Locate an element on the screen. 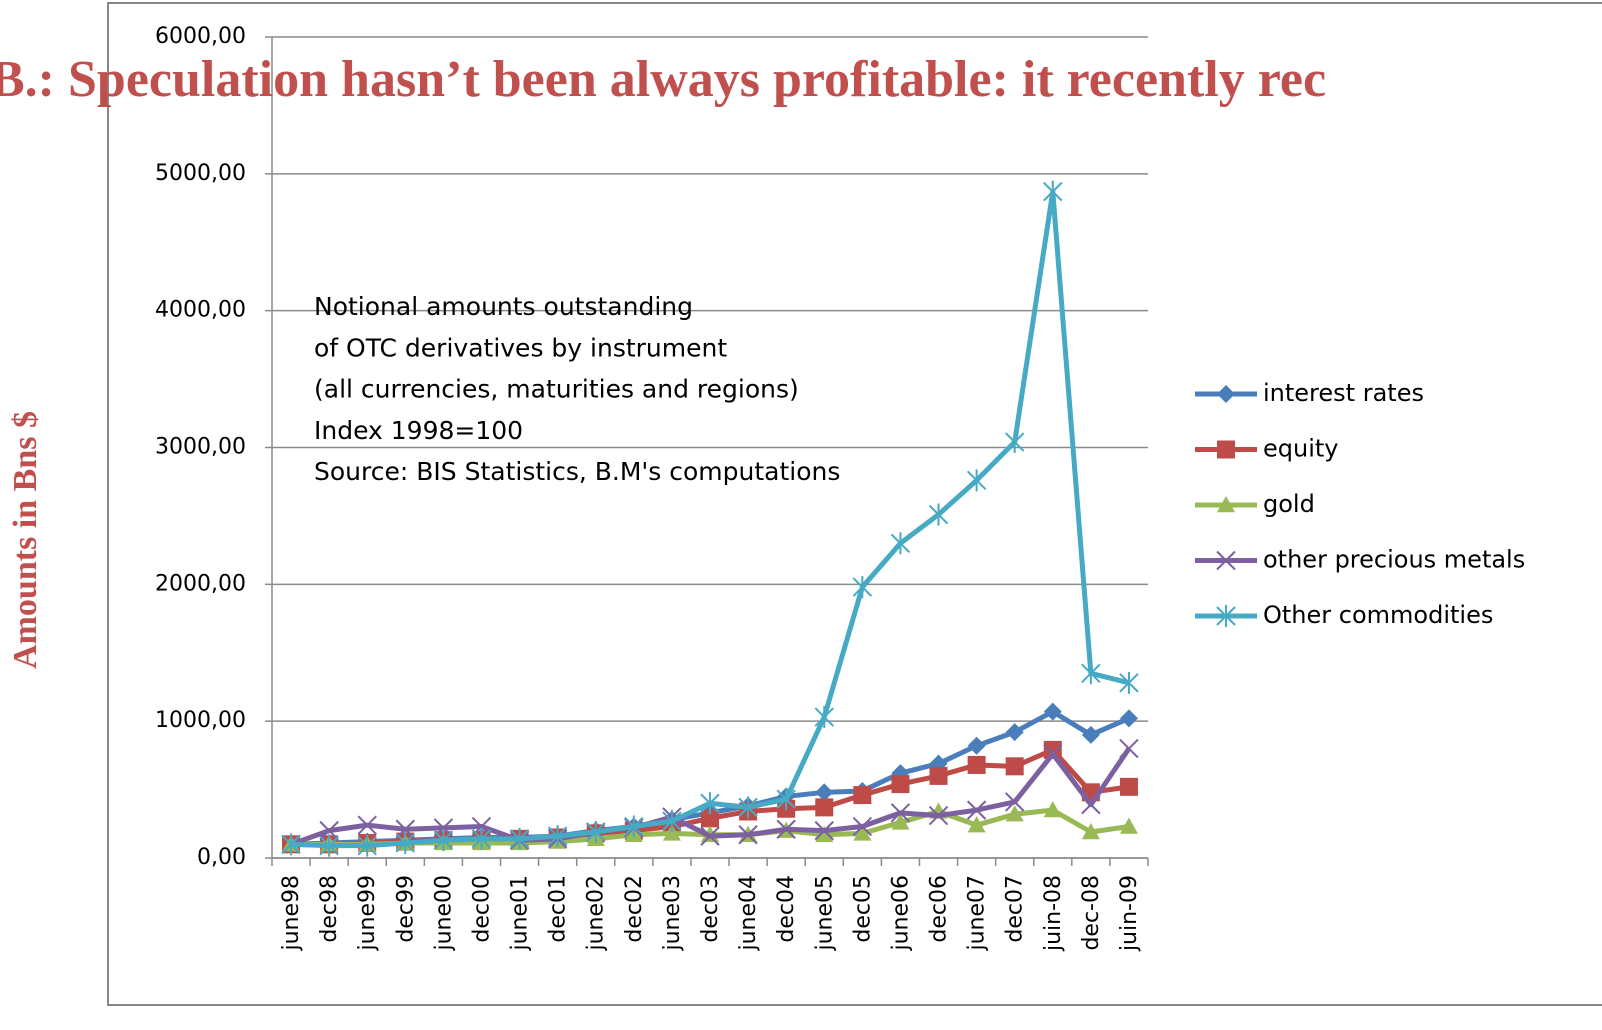  x-tick-label: dec99 is located at coordinates (405, 909).